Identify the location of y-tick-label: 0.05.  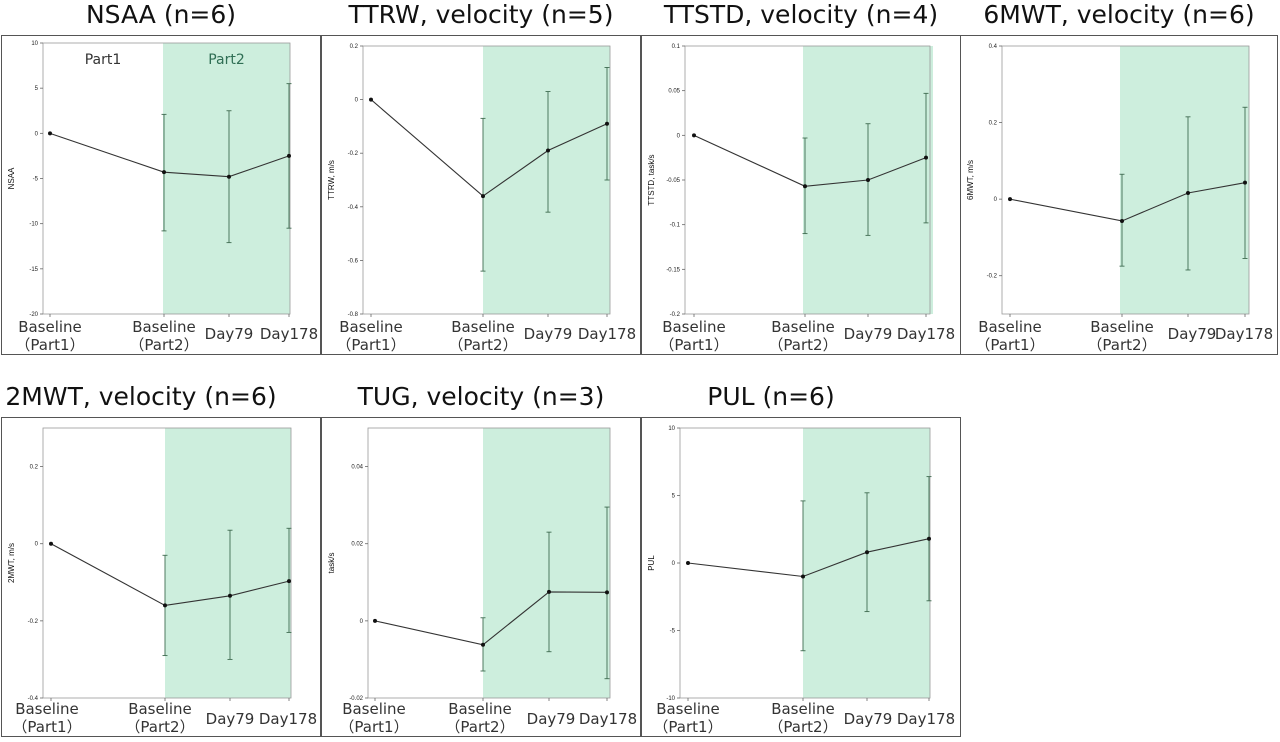
(674, 92).